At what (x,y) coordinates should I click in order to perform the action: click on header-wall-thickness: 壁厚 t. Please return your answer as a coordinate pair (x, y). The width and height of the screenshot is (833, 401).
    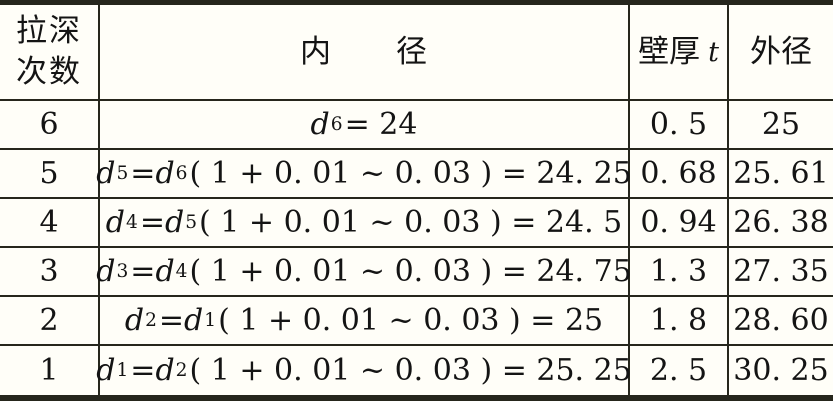
    Looking at the image, I should click on (679, 53).